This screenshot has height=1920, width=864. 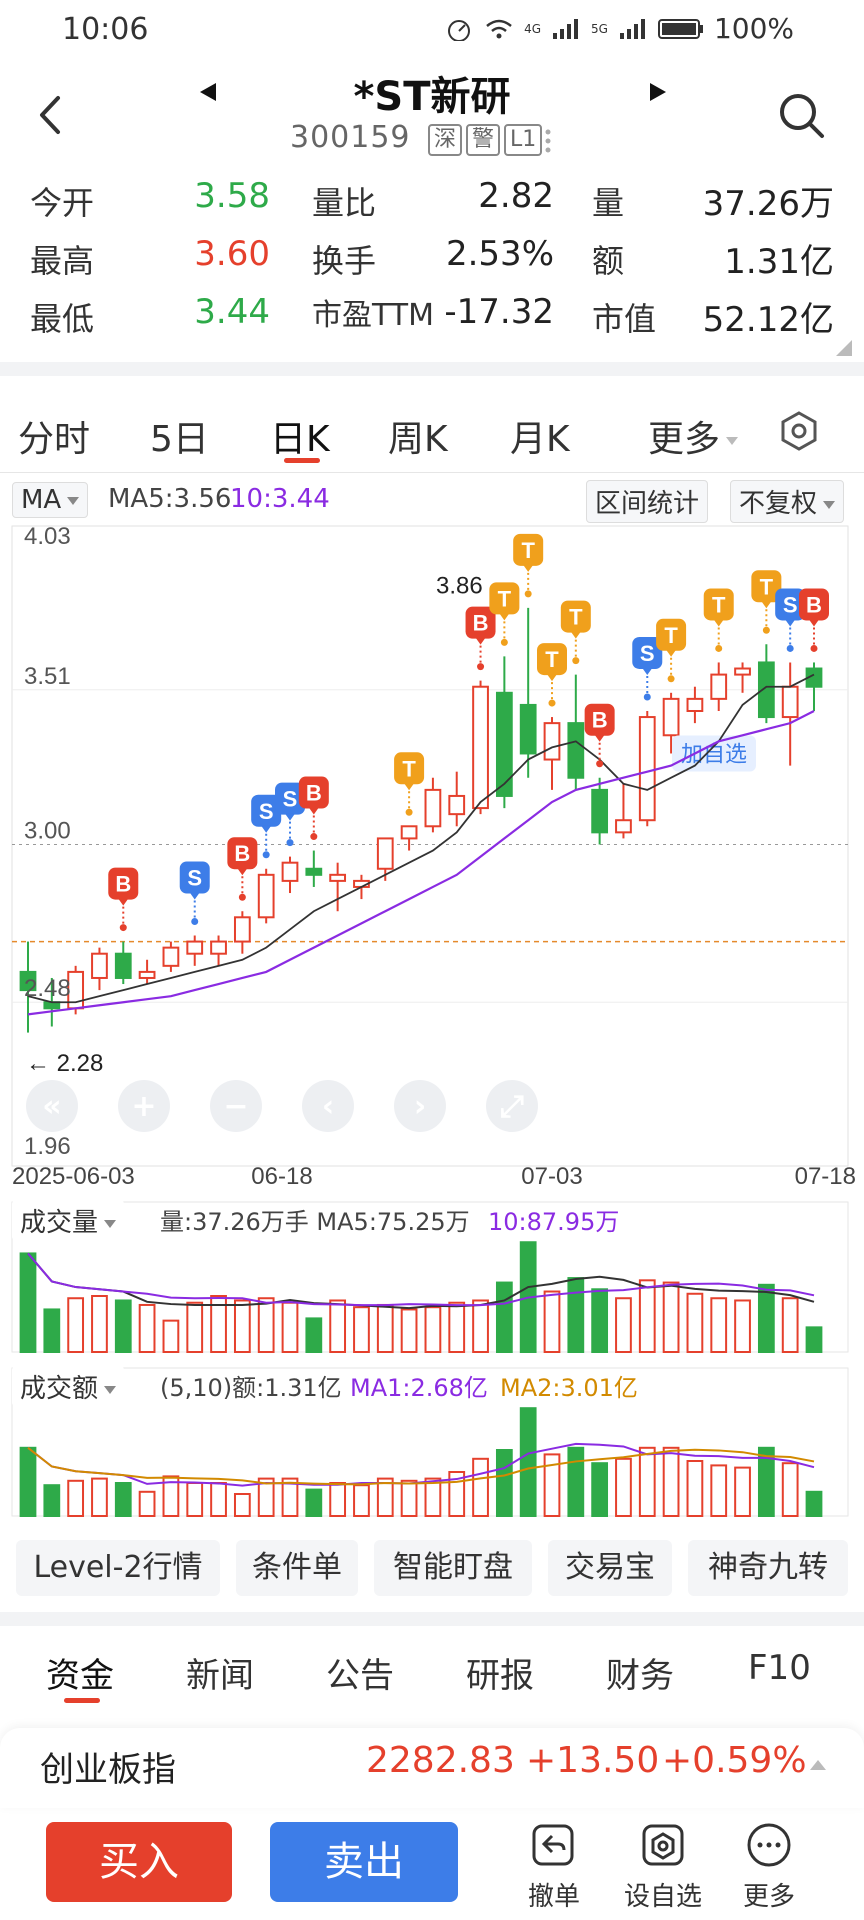 I want to click on quote-value: 3.58, so click(x=232, y=196).